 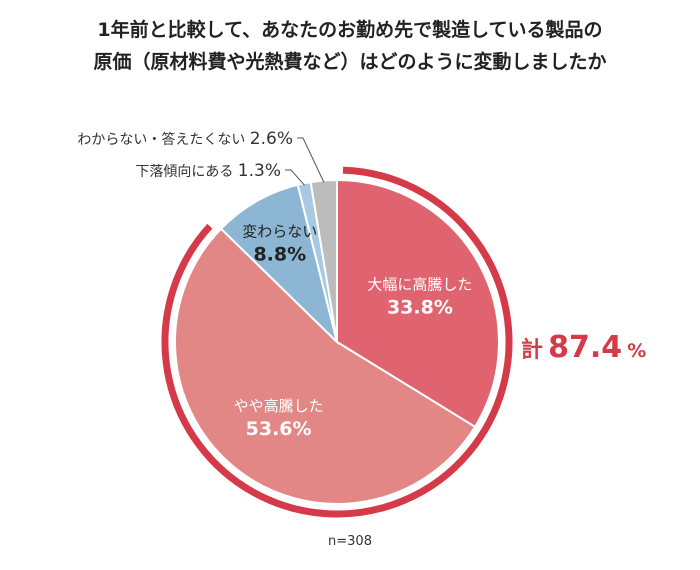 I want to click on total-prefix: 計, so click(x=532, y=350).